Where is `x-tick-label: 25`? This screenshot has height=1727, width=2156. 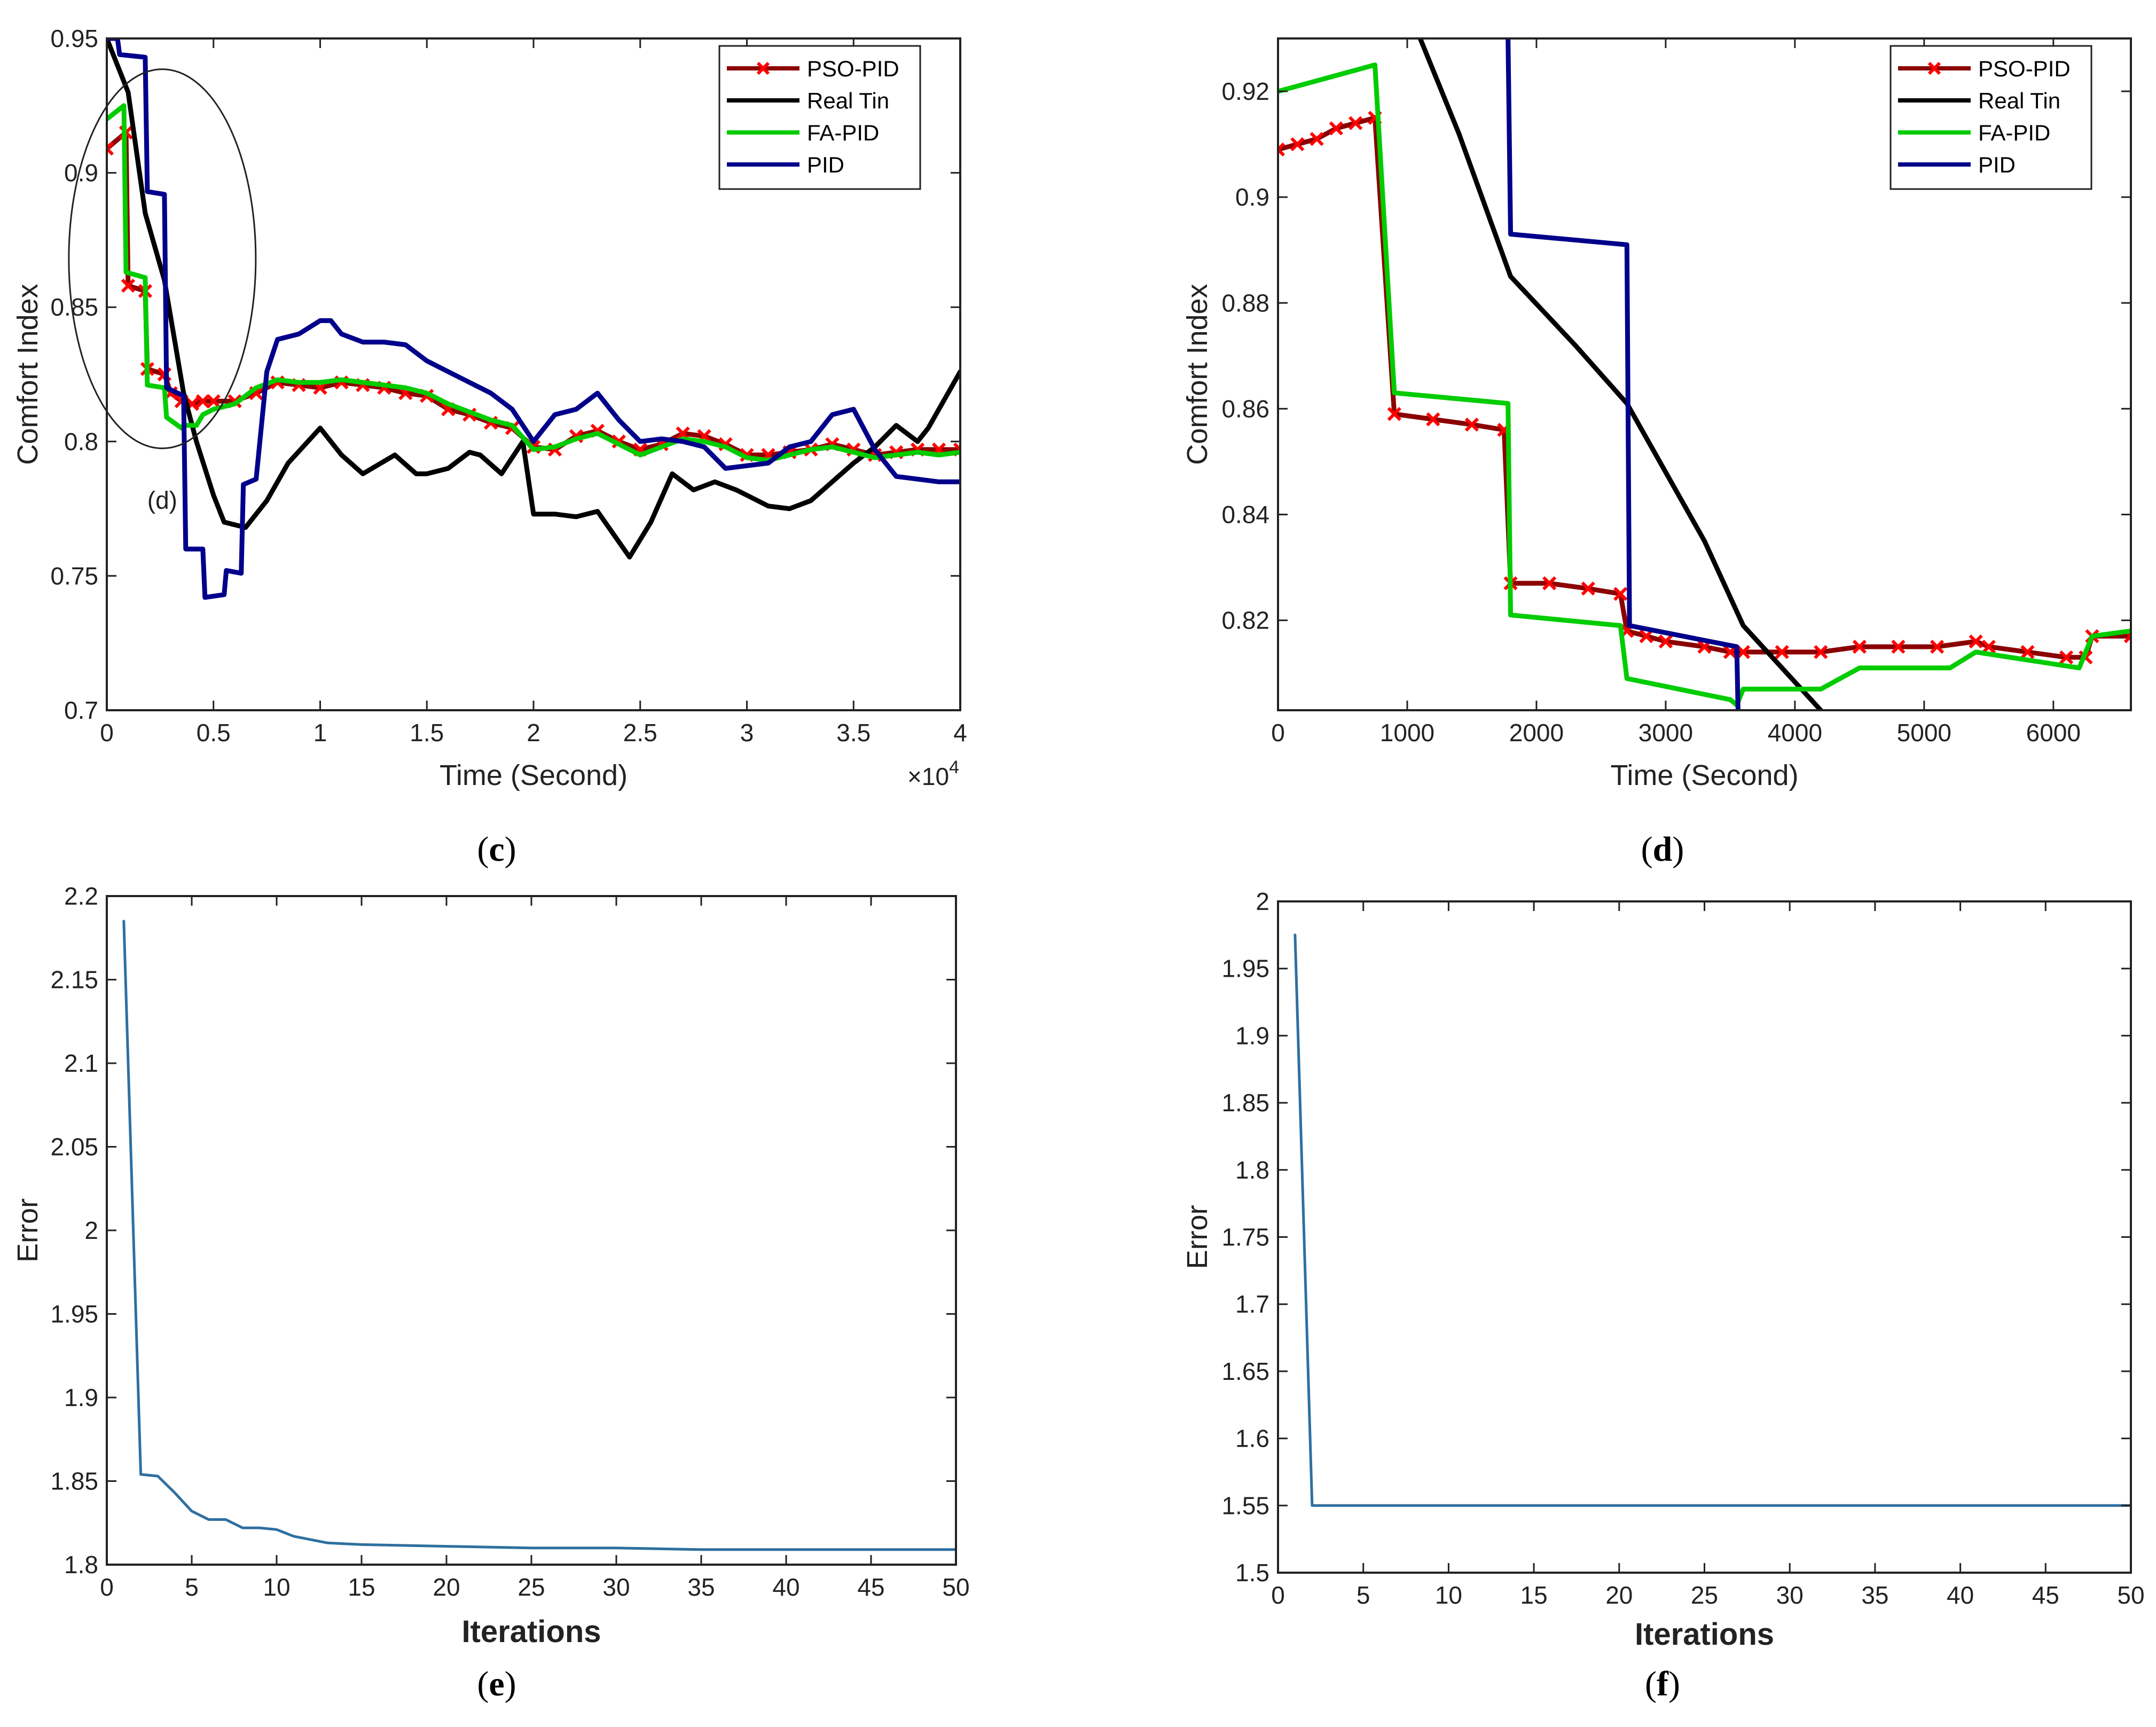
x-tick-label: 25 is located at coordinates (531, 1587).